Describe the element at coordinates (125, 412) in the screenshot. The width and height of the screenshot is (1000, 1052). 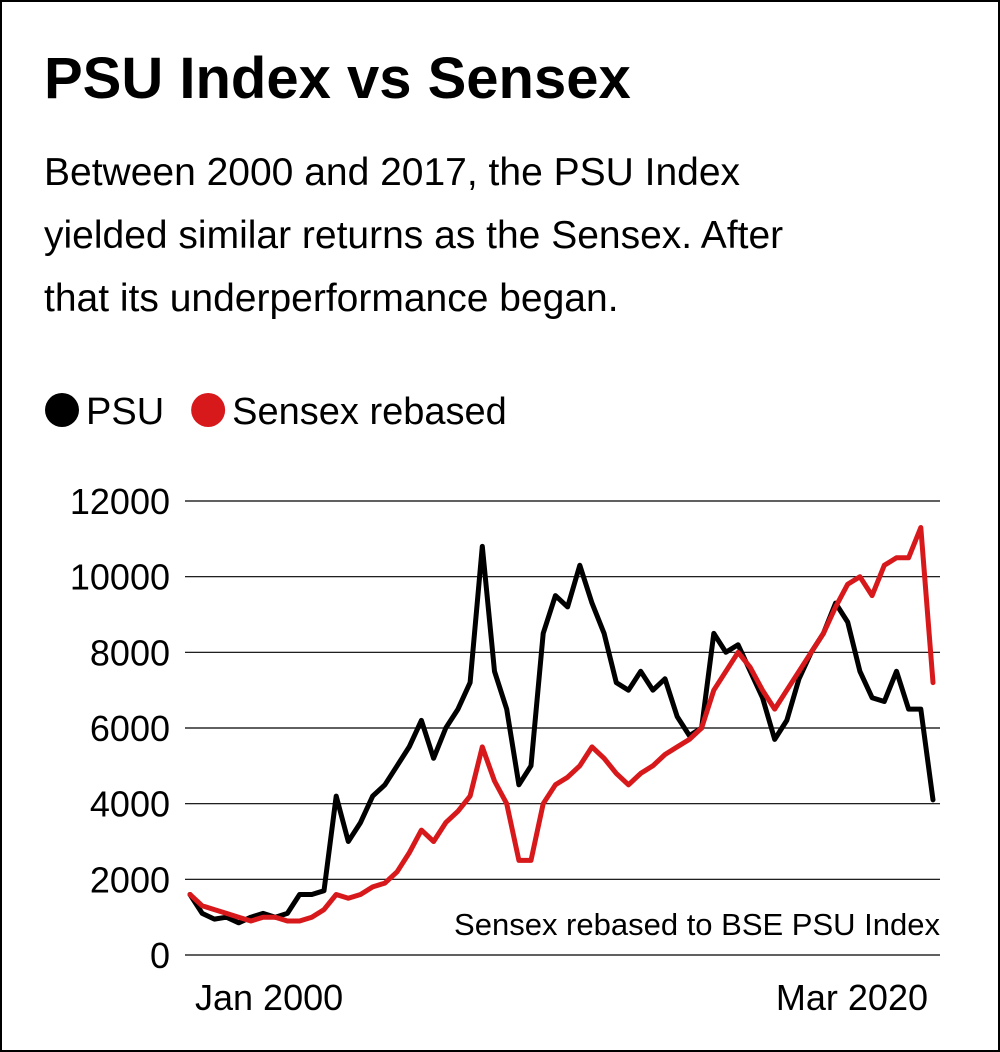
I see `legend-label: PSU` at that location.